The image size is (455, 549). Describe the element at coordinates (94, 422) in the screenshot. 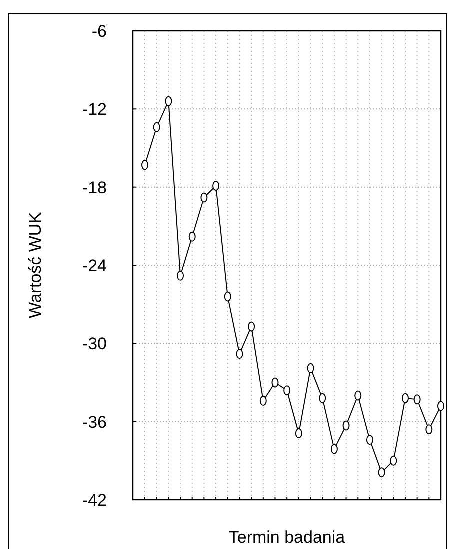

I see `y-tick-label: -36` at that location.